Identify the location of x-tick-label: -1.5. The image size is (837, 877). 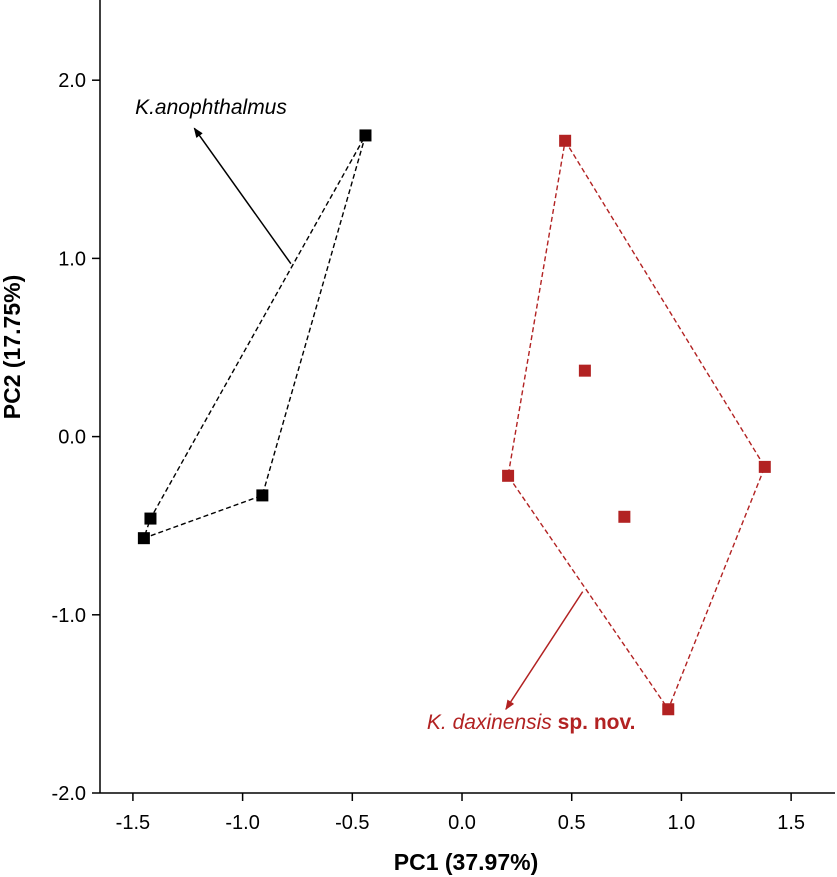
(133, 823).